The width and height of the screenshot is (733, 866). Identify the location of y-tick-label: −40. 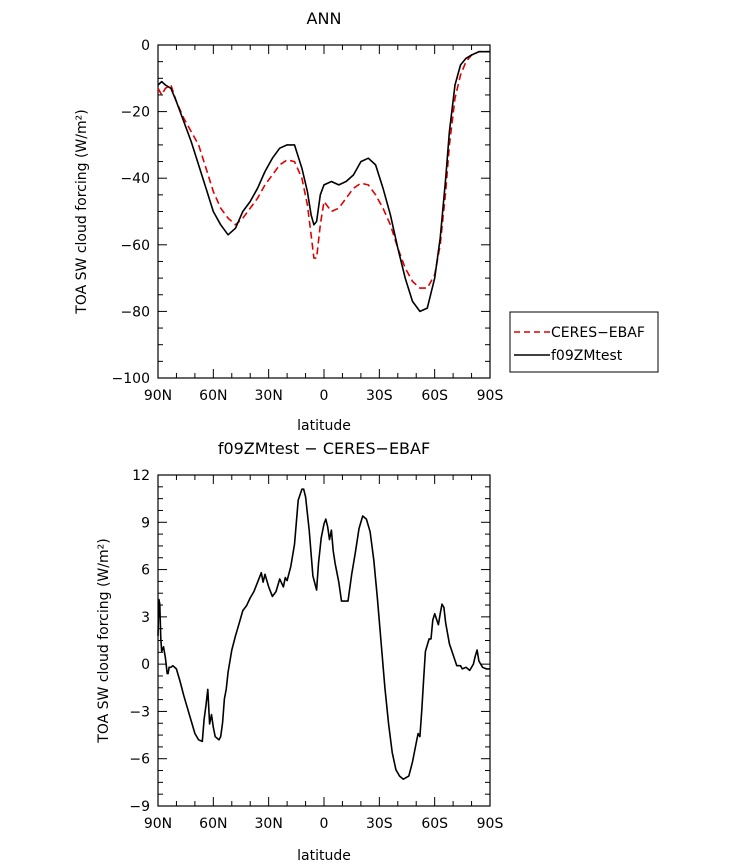
(135, 179).